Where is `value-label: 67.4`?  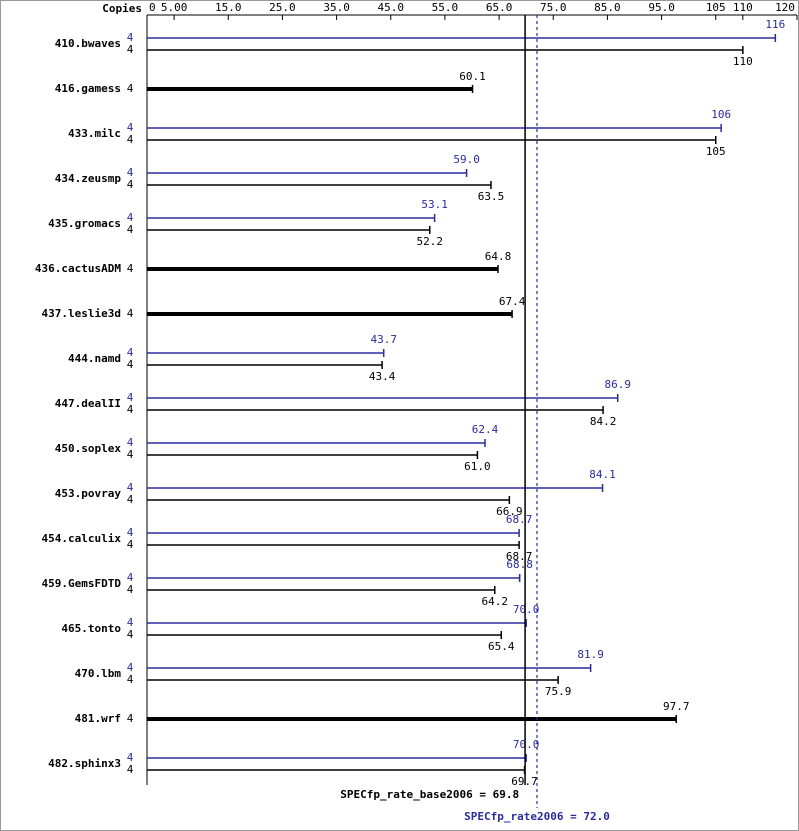 value-label: 67.4 is located at coordinates (512, 301).